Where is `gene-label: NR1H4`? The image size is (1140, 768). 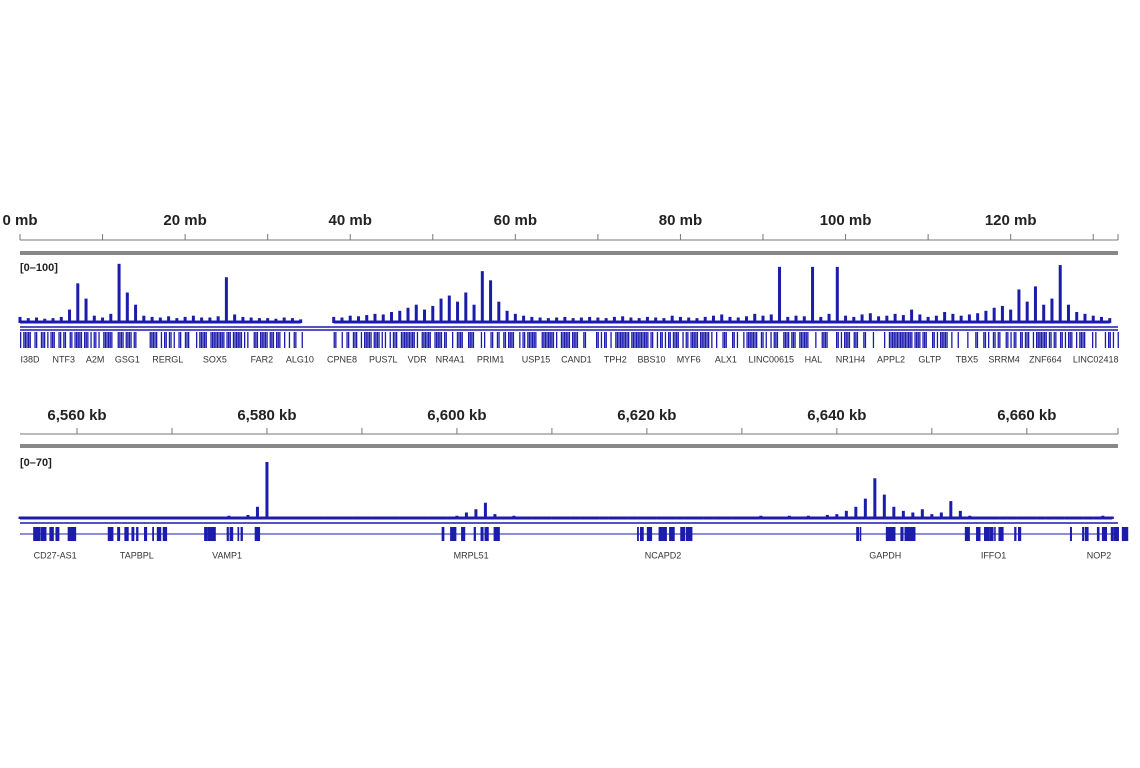 gene-label: NR1H4 is located at coordinates (851, 359).